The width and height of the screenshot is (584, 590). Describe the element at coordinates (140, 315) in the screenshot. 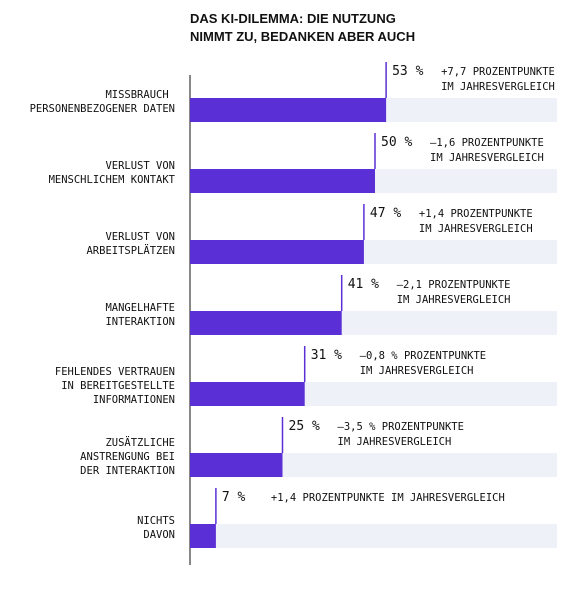

I see `category-label: MANGELHAFTE INTERAKTION` at that location.